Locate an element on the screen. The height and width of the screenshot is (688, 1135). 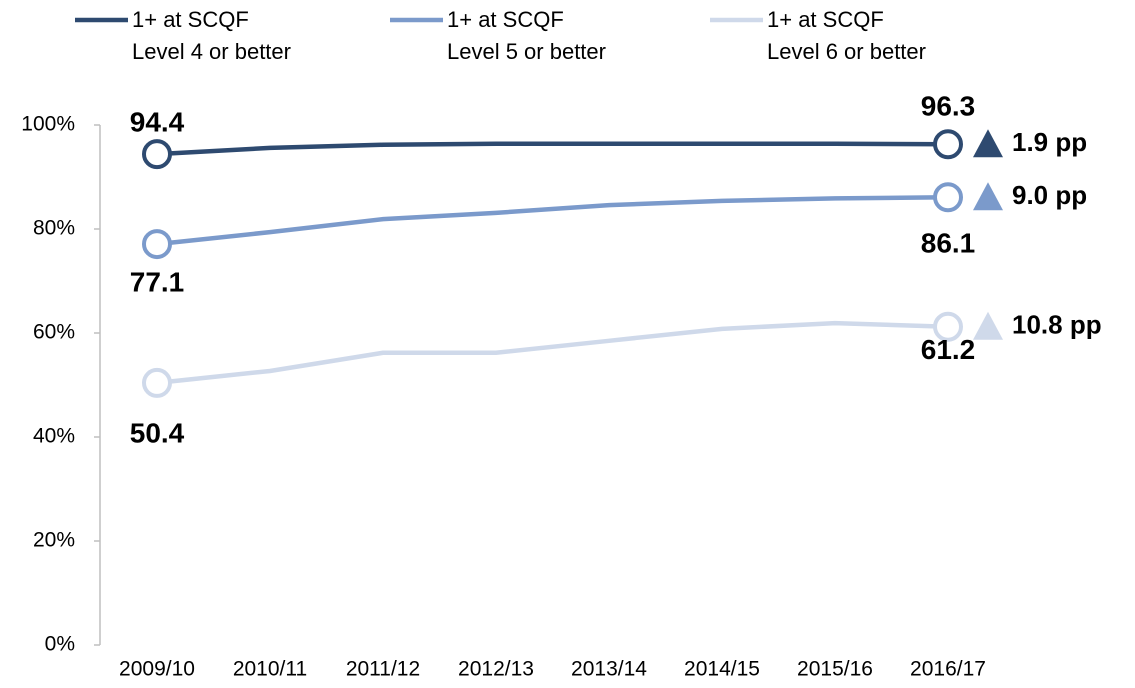
x-tick-label: 2016/17 is located at coordinates (948, 669).